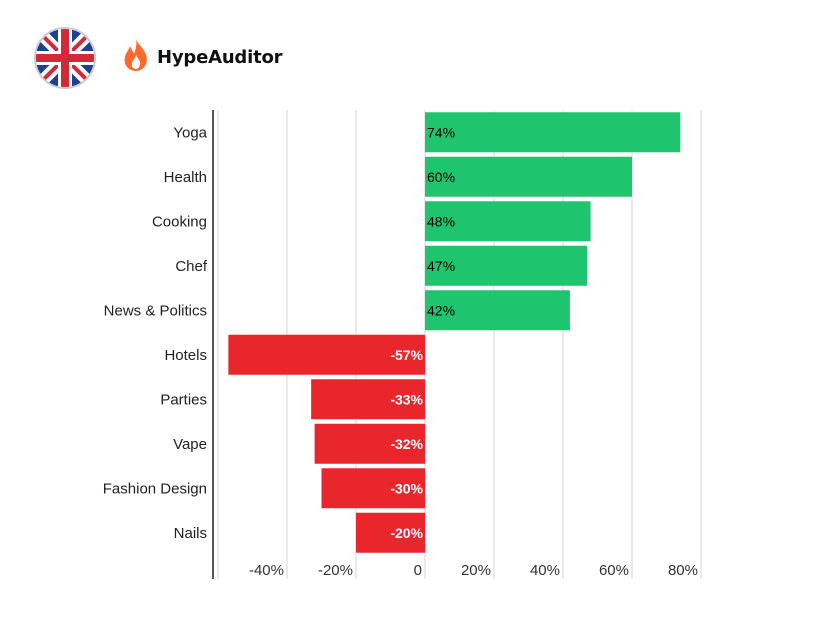 This screenshot has height=633, width=840. I want to click on bar-value-label: -33%, so click(406, 399).